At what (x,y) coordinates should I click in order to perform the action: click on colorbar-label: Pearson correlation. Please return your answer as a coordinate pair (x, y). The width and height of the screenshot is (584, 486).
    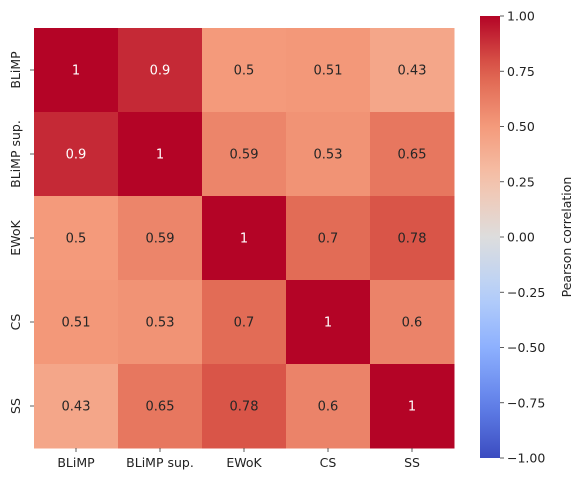
    Looking at the image, I should click on (566, 237).